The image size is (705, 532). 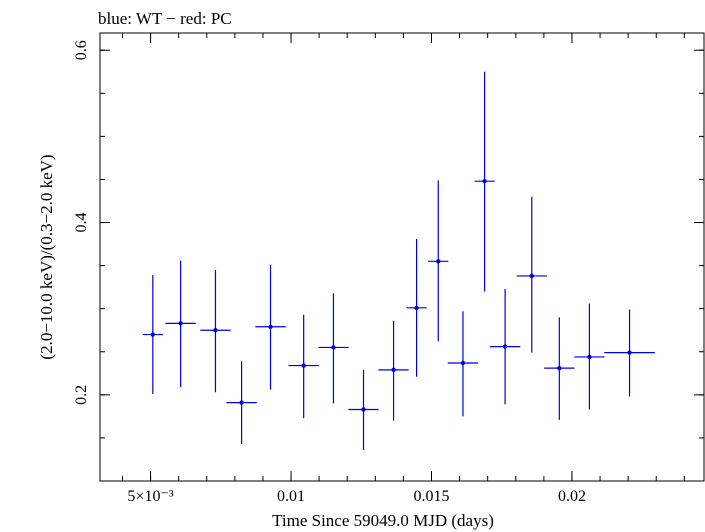 I want to click on x-tick-label: 0.01, so click(x=291, y=496).